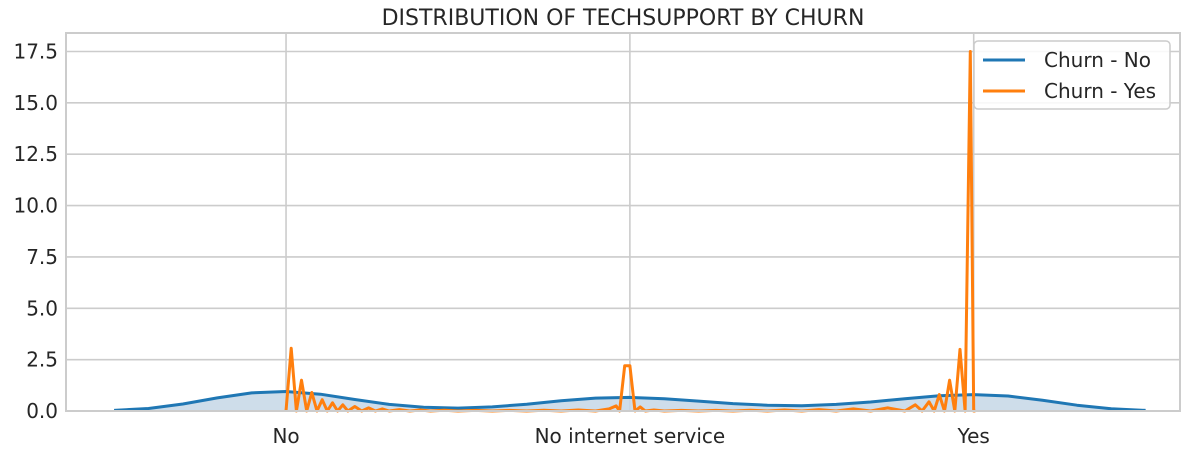  Describe the element at coordinates (35, 103) in the screenshot. I see `y-tick-label: 15.0` at that location.